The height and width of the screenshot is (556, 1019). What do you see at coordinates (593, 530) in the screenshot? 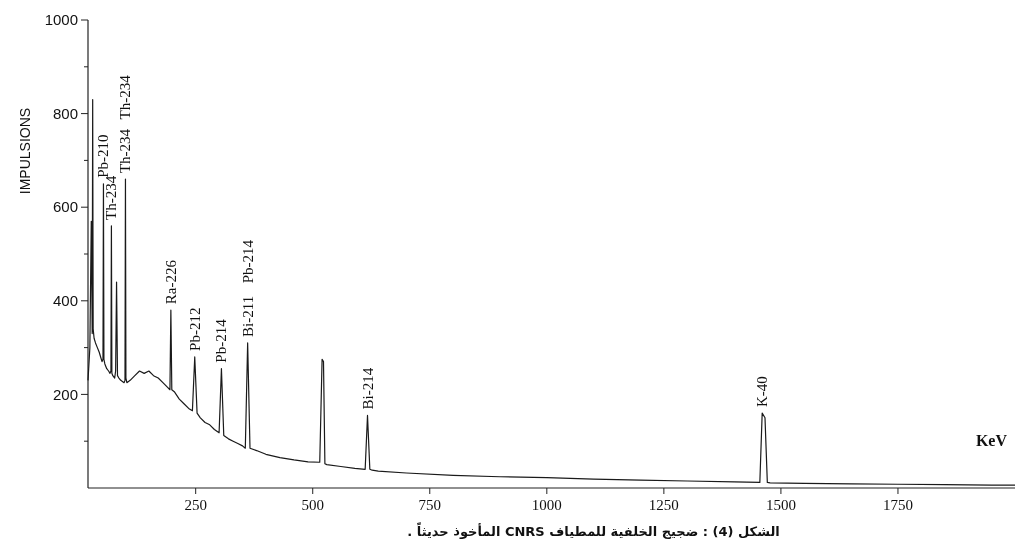
I see `text: الشكل (4) : ضجيج الخلفية للمطياف CNRS المأخوذ حديثاً .` at bounding box center [593, 530].